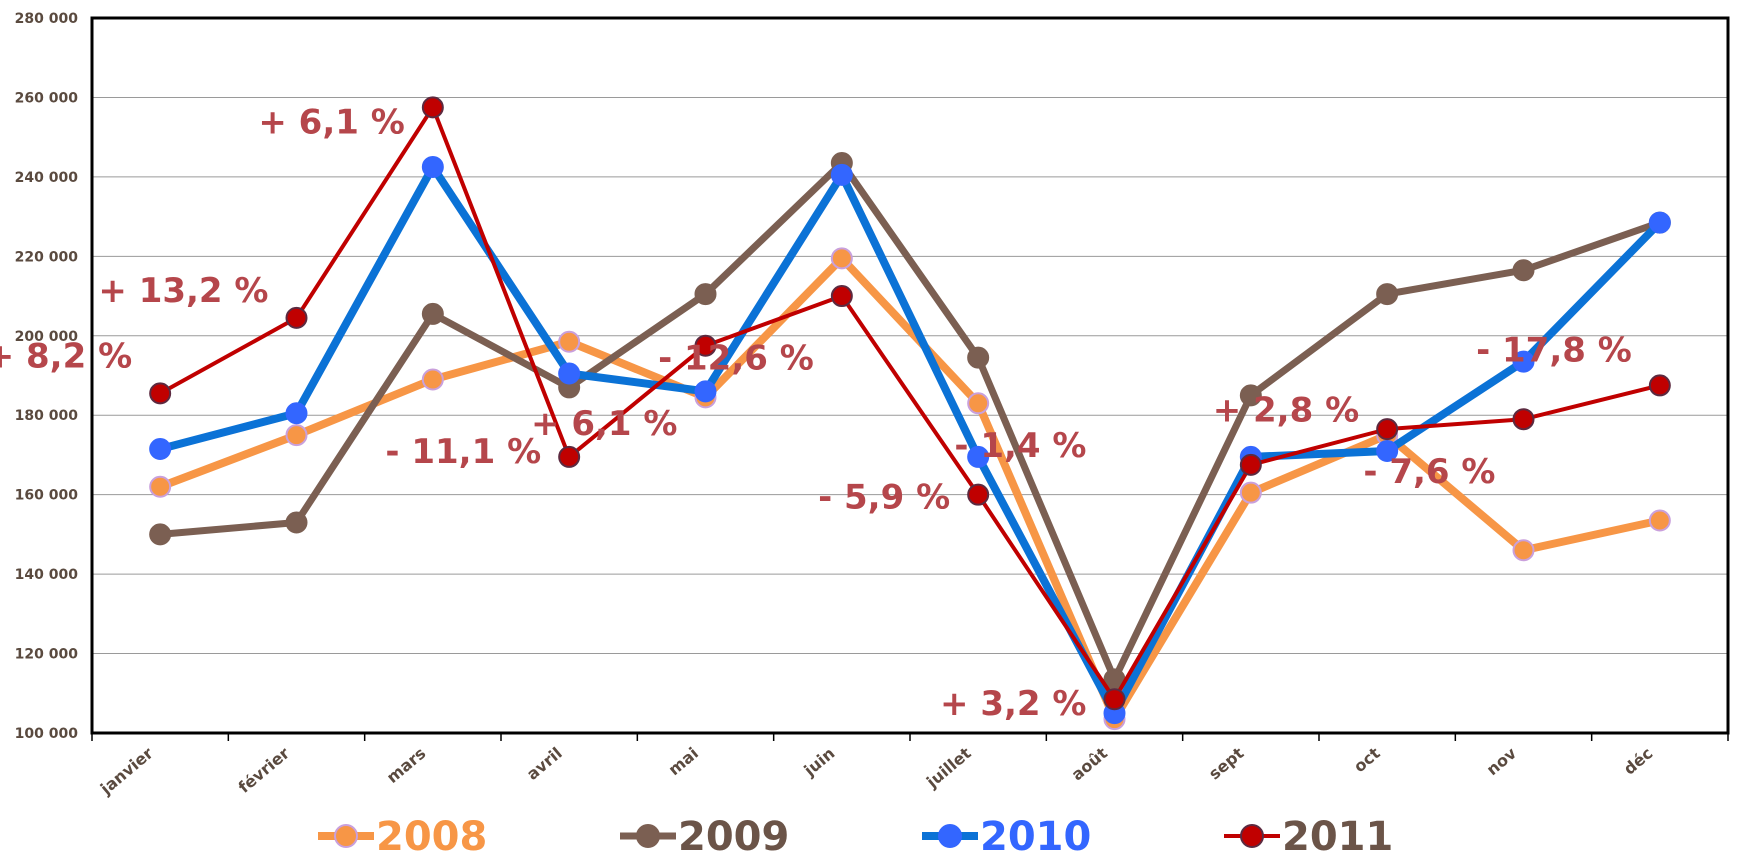  Describe the element at coordinates (1020, 446) in the screenshot. I see `annotation-label: - 1,4 %` at that location.